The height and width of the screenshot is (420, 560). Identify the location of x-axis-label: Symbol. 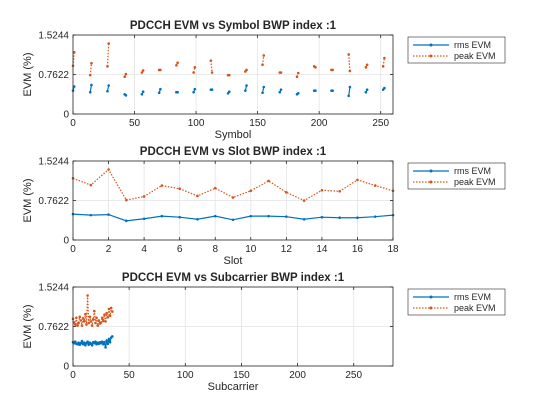
(233, 135).